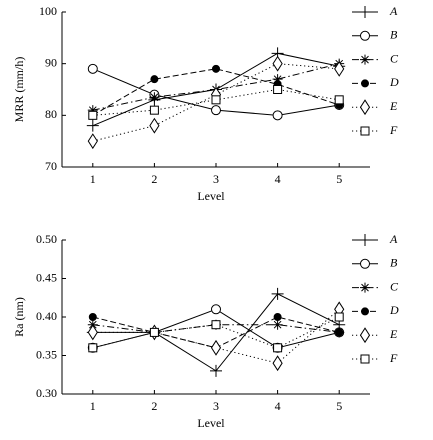  What do you see at coordinates (19, 90) in the screenshot?
I see `y-axis-label: MRR (mm/h)` at bounding box center [19, 90].